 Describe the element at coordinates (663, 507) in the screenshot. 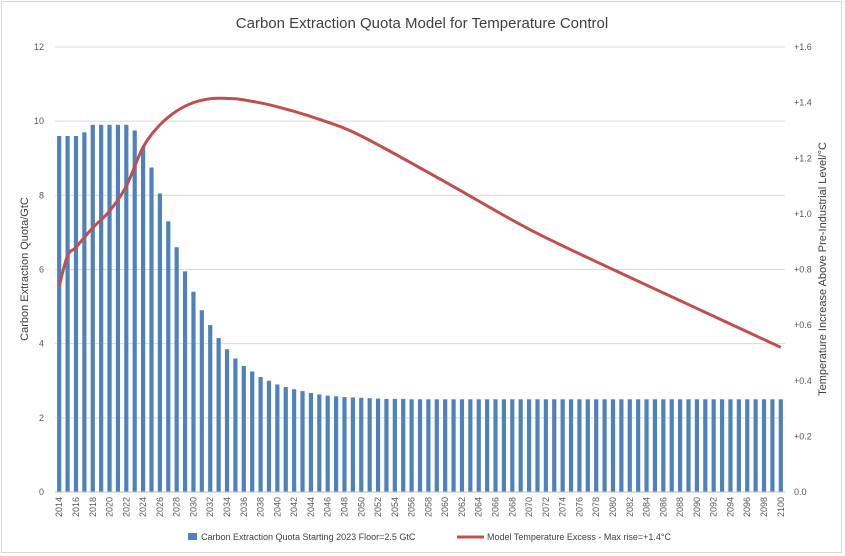

I see `x-tick-label: 2086` at that location.